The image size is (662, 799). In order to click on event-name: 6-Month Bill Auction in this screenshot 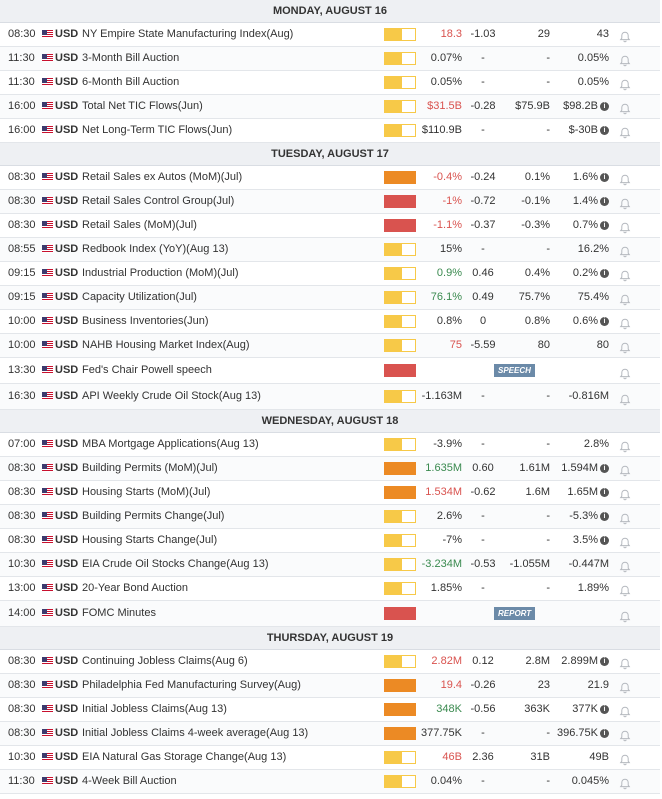, I will do `click(131, 82)`.